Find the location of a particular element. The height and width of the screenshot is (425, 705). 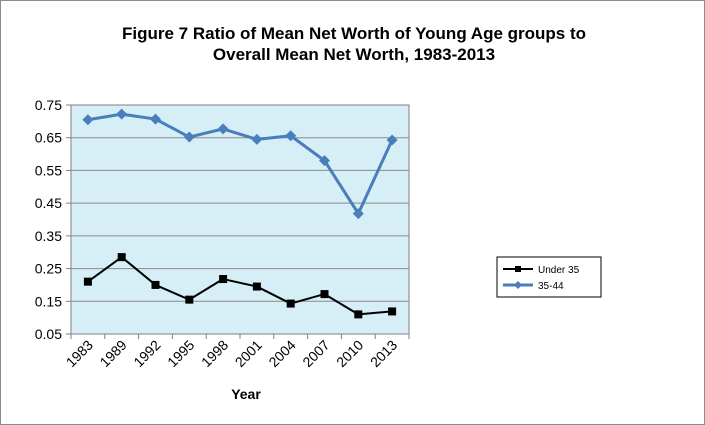

x-tick-label: 1998 is located at coordinates (214, 353).